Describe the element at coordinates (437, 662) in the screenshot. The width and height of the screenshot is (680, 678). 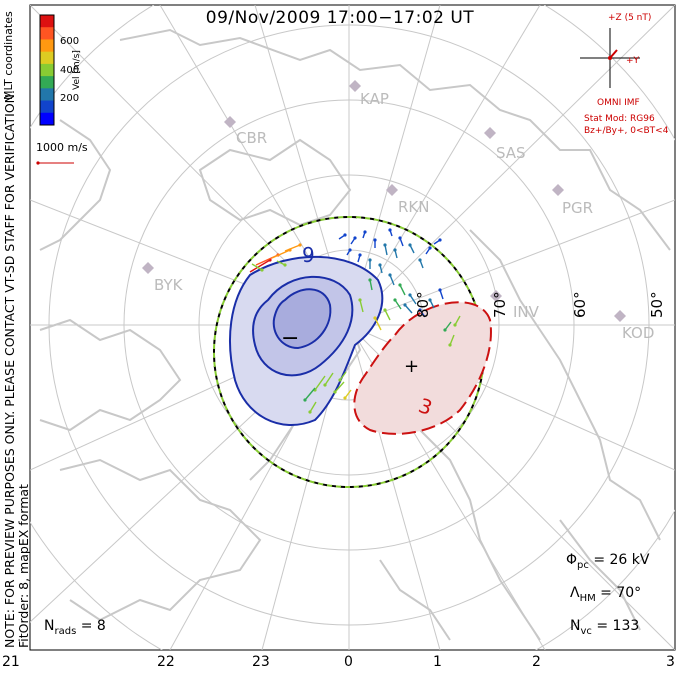
I see `mlt-tick-1: 1` at that location.